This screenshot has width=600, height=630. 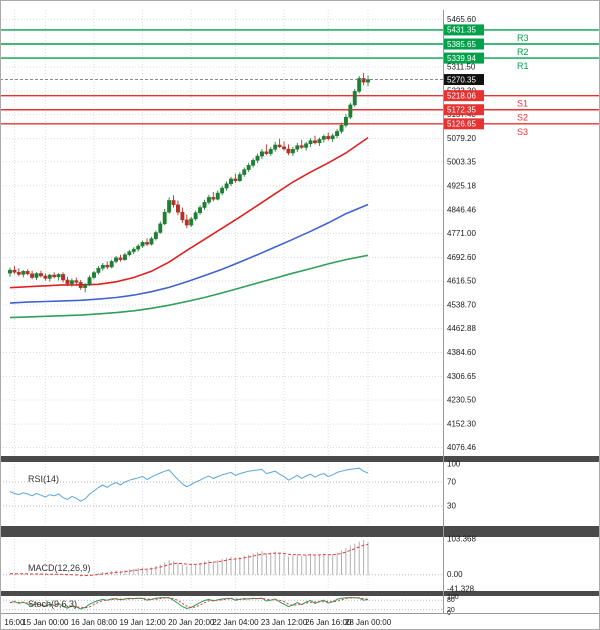 I want to click on svg-text: 28 Jan 00:00, so click(x=368, y=622).